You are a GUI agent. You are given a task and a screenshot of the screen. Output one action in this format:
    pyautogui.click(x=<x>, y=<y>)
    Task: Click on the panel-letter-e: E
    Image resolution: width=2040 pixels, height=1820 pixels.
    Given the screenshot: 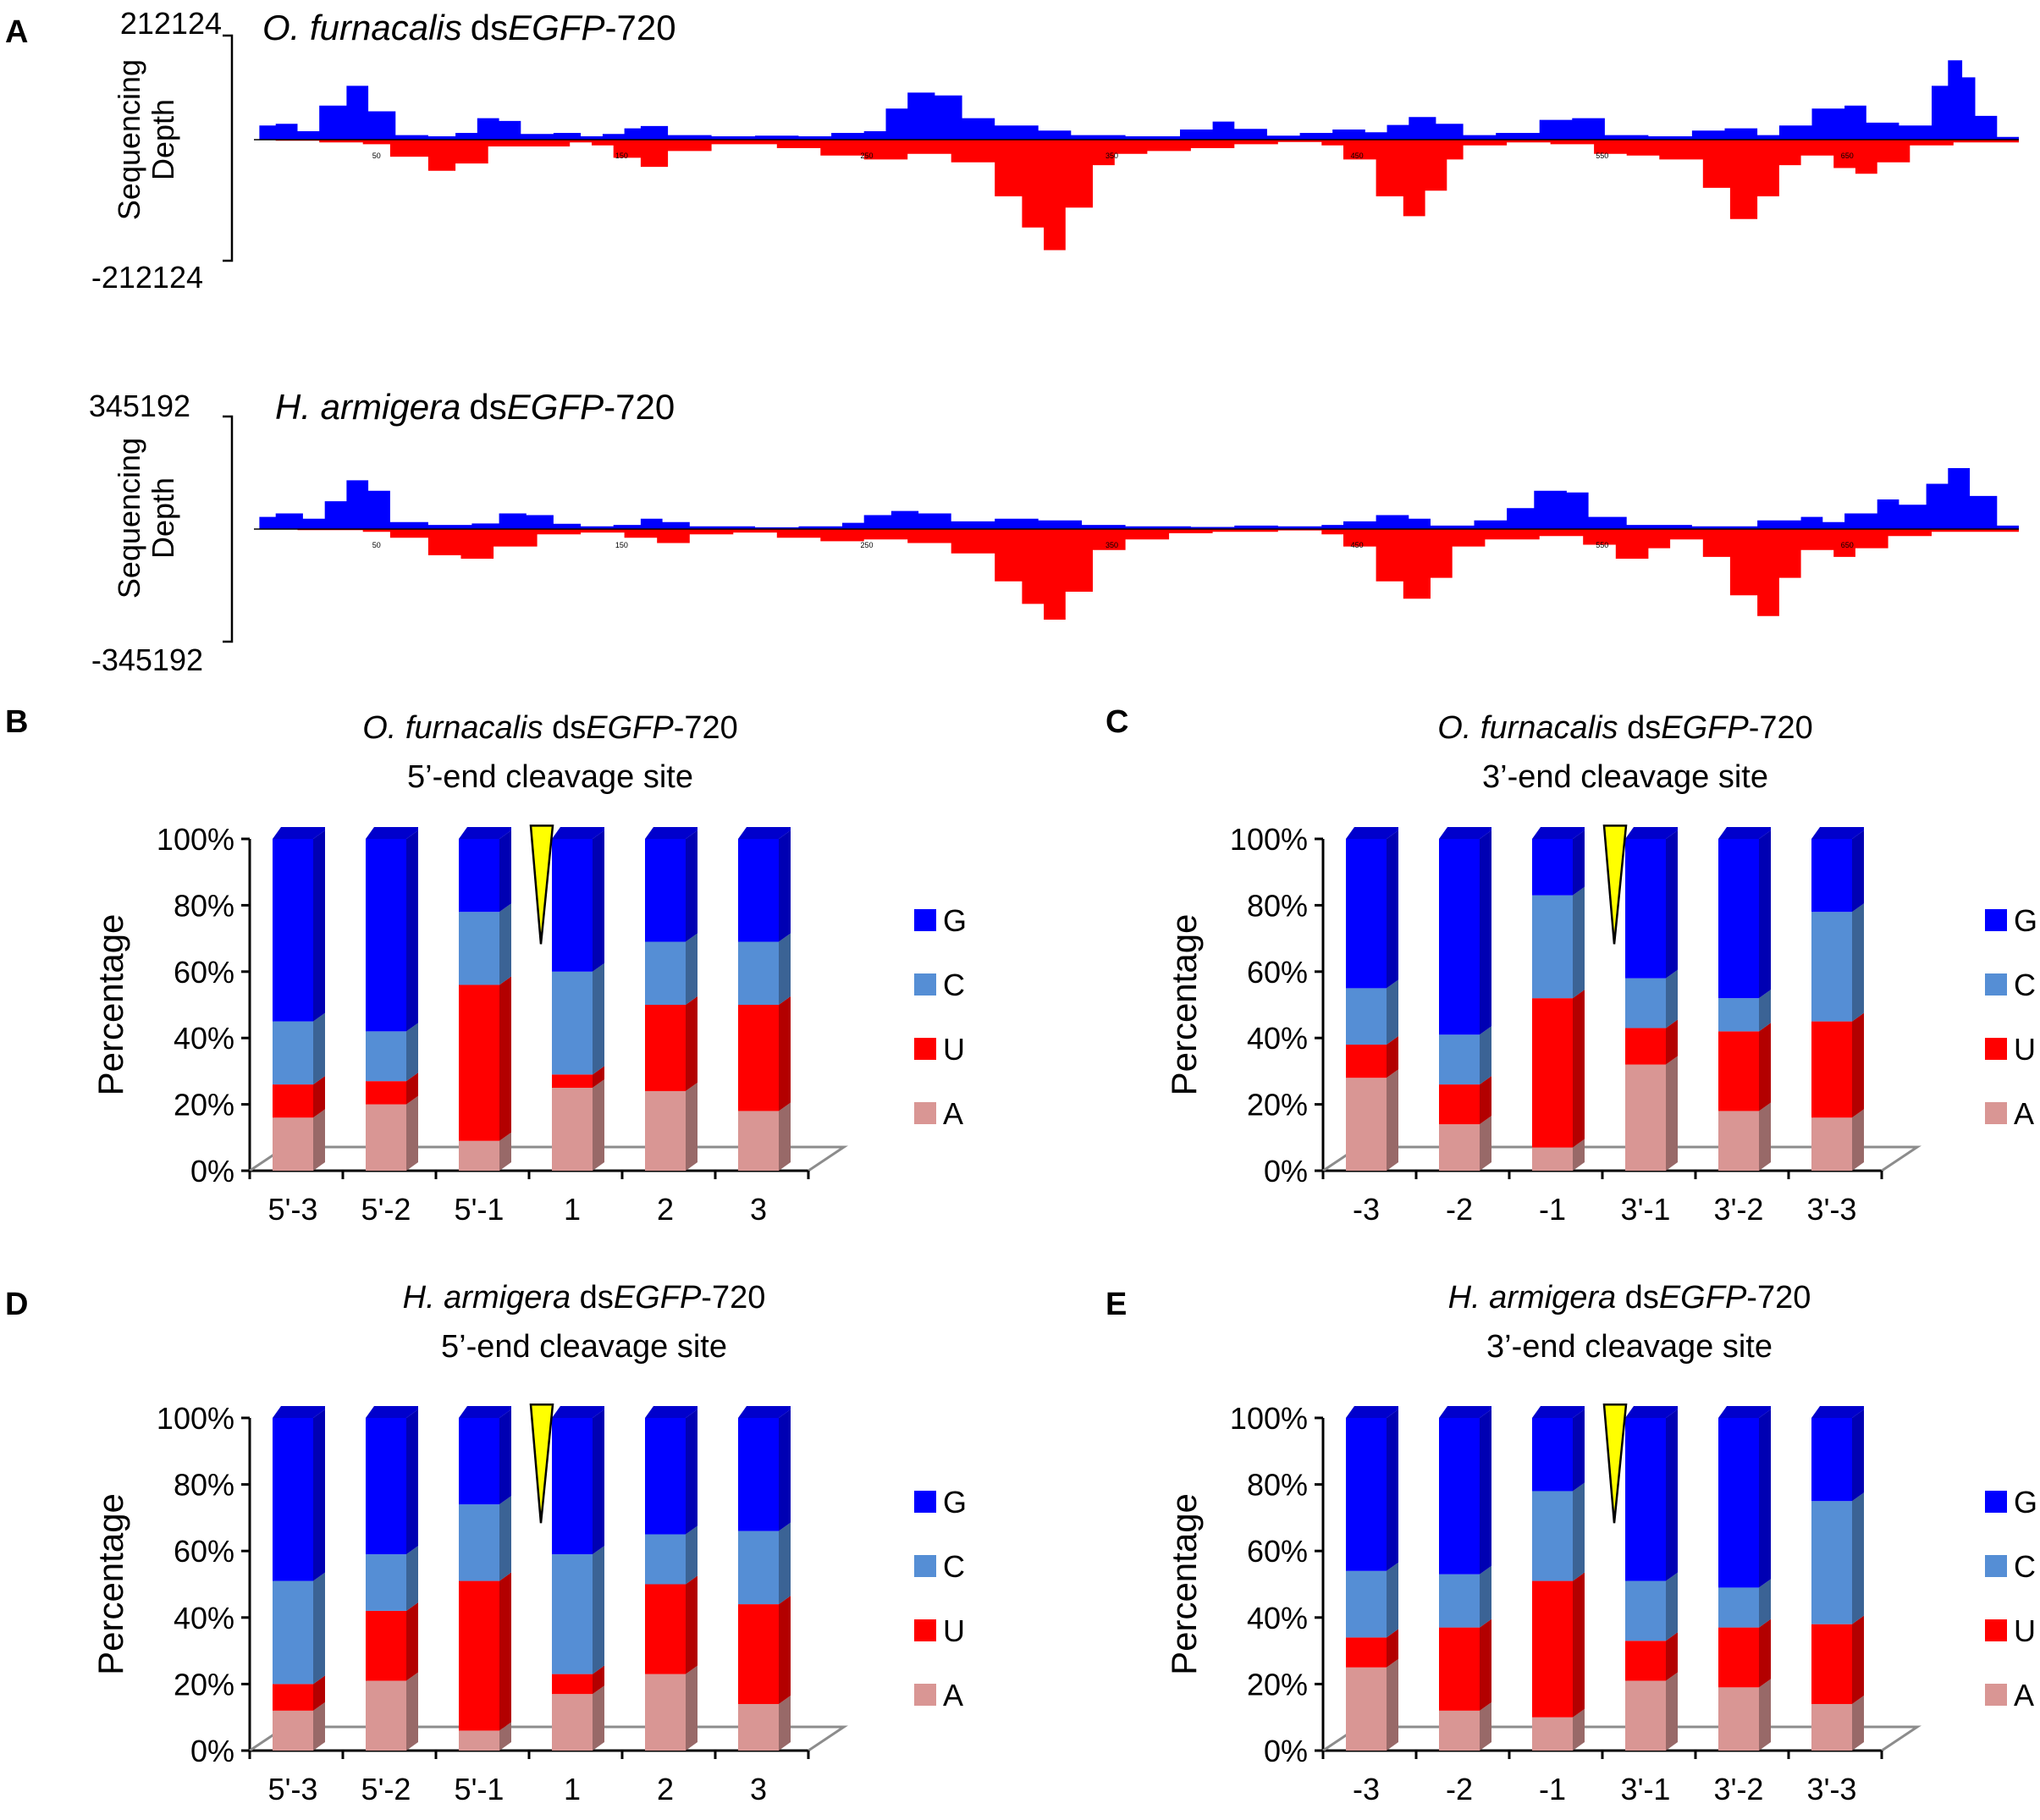 What is the action you would take?
    pyautogui.click(x=1116, y=1304)
    